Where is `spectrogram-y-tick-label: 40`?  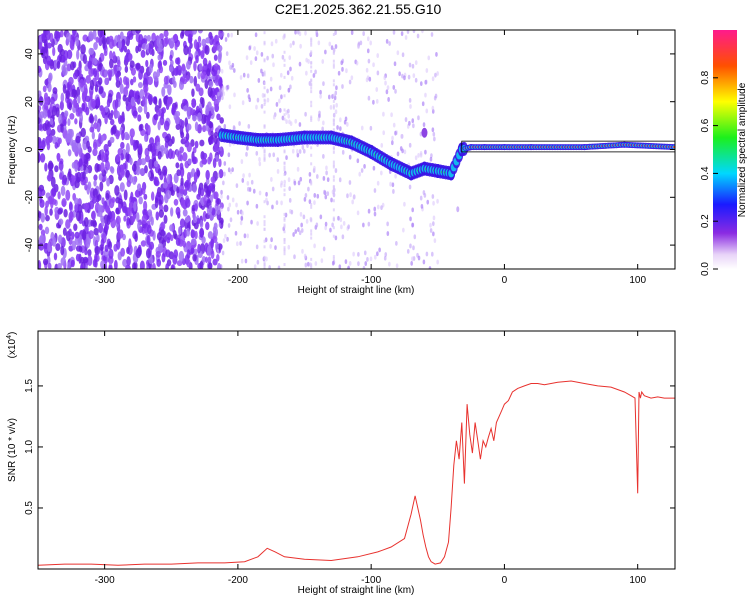 spectrogram-y-tick-label: 40 is located at coordinates (29, 54).